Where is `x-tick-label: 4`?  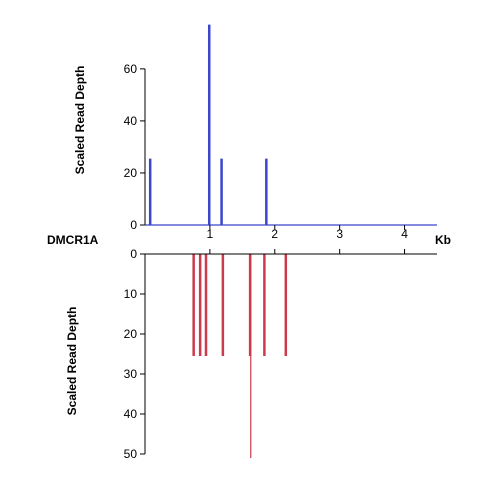
x-tick-label: 4 is located at coordinates (404, 234).